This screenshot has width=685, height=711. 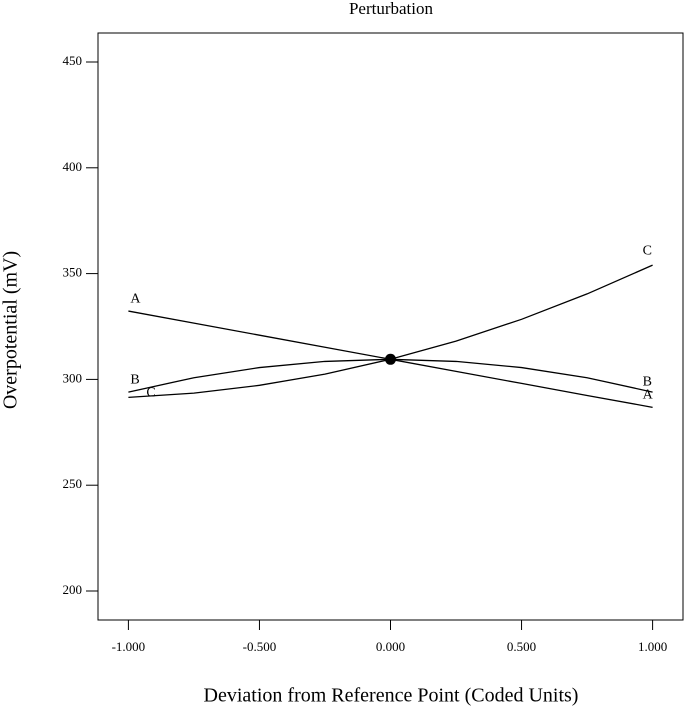 I want to click on series-line, so click(x=390, y=331).